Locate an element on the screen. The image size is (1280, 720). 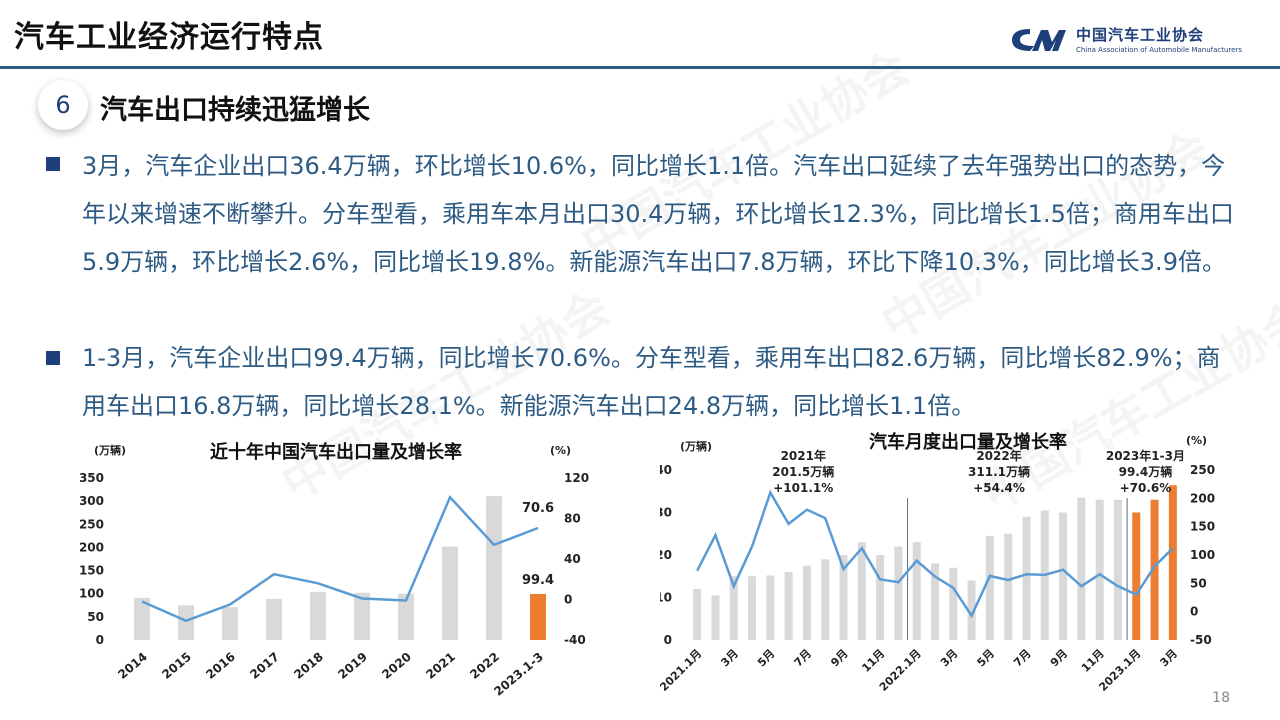
x-tick-label: 2016 is located at coordinates (220, 666).